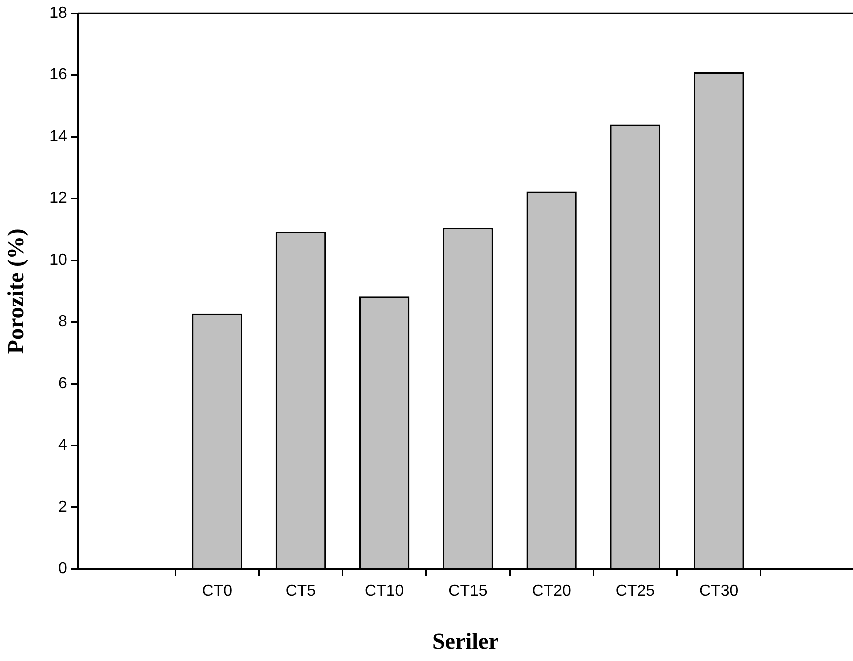 Image resolution: width=853 pixels, height=661 pixels. Describe the element at coordinates (63, 322) in the screenshot. I see `y-tick-label: 8` at that location.